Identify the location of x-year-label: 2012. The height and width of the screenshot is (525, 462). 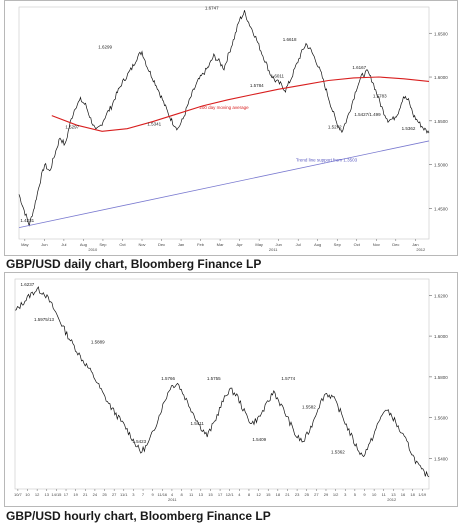
(392, 499).